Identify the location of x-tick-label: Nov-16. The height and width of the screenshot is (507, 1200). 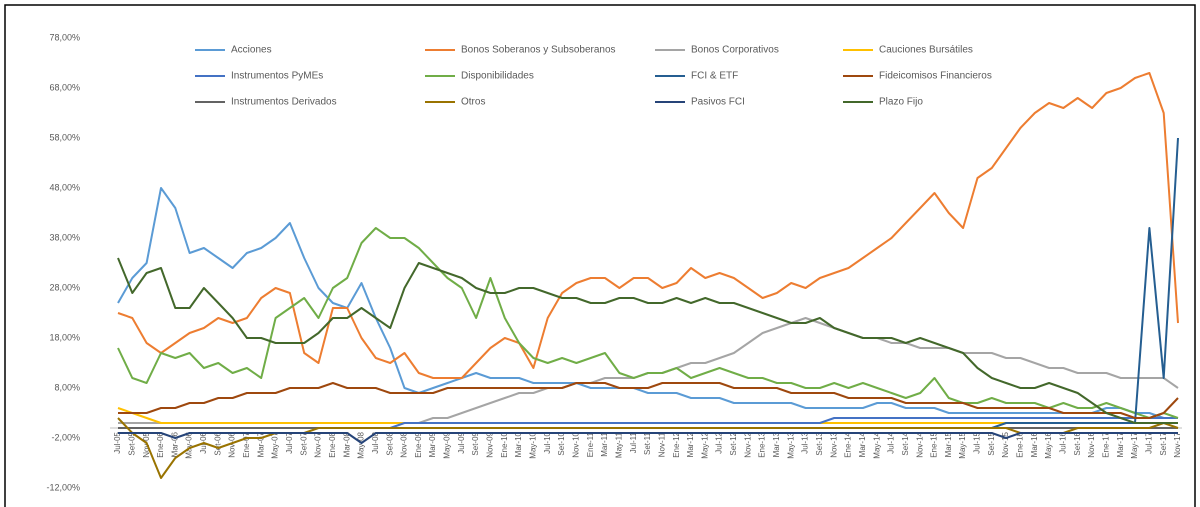
(1091, 444).